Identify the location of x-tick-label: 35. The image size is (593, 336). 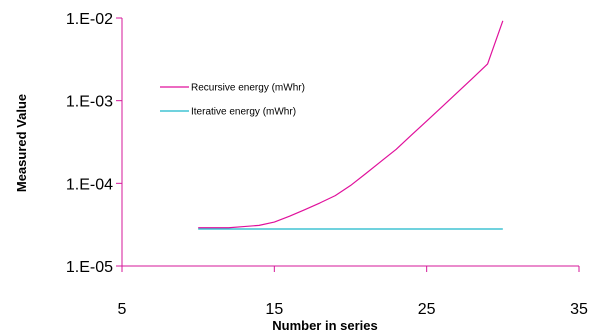
(579, 309).